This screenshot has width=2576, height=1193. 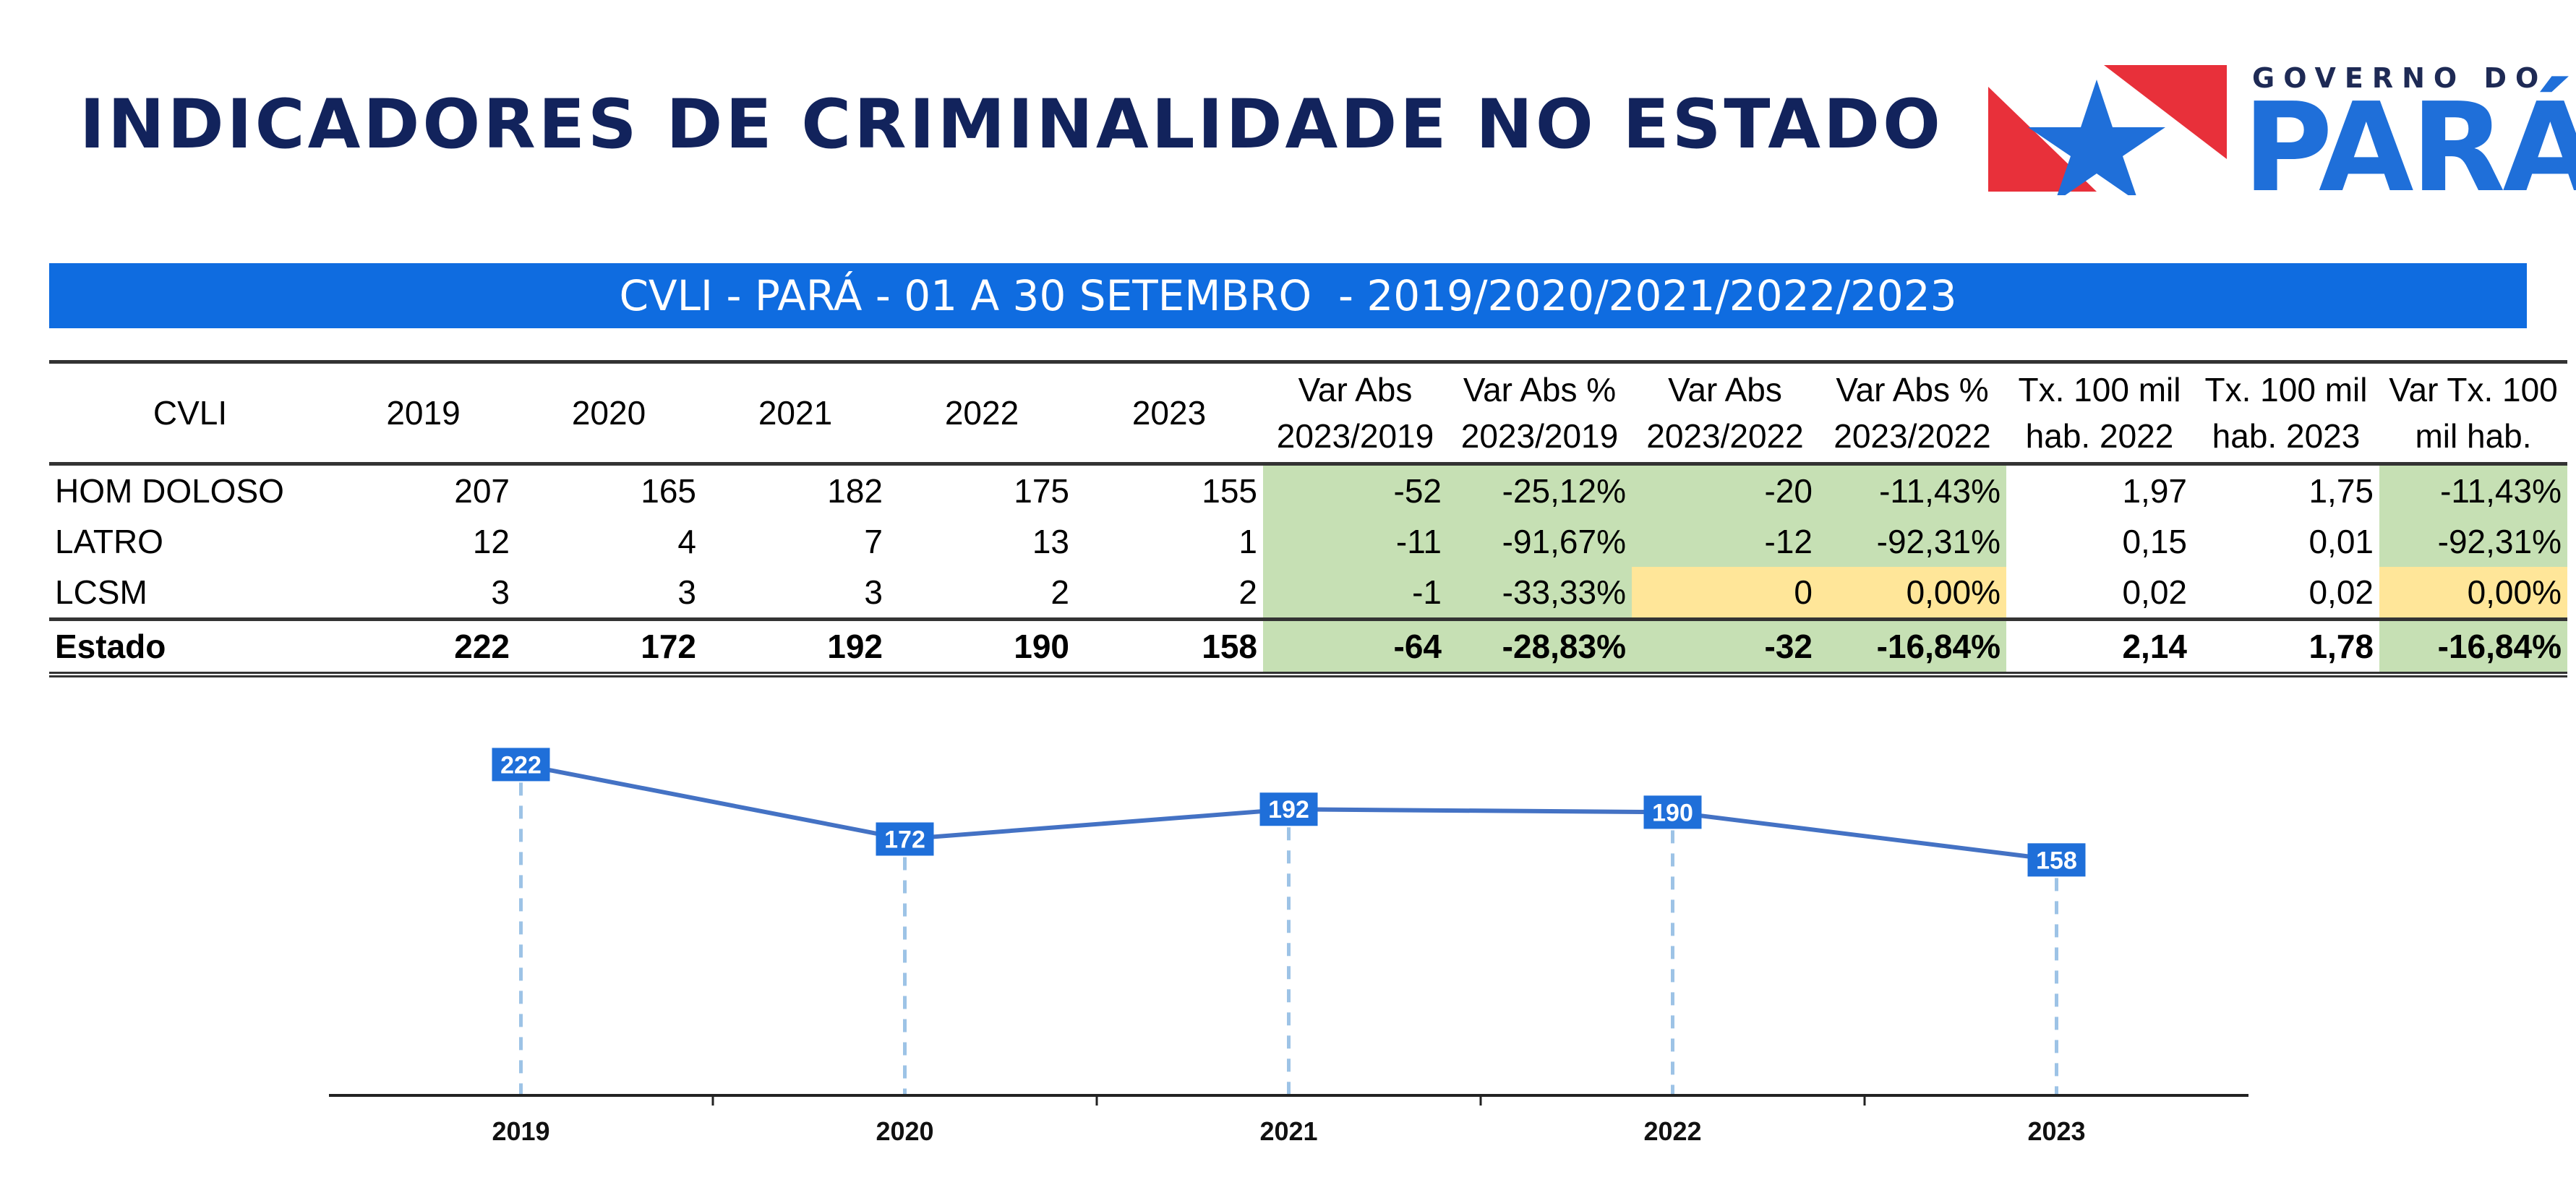 I want to click on row-label: LCSM, so click(x=101, y=592).